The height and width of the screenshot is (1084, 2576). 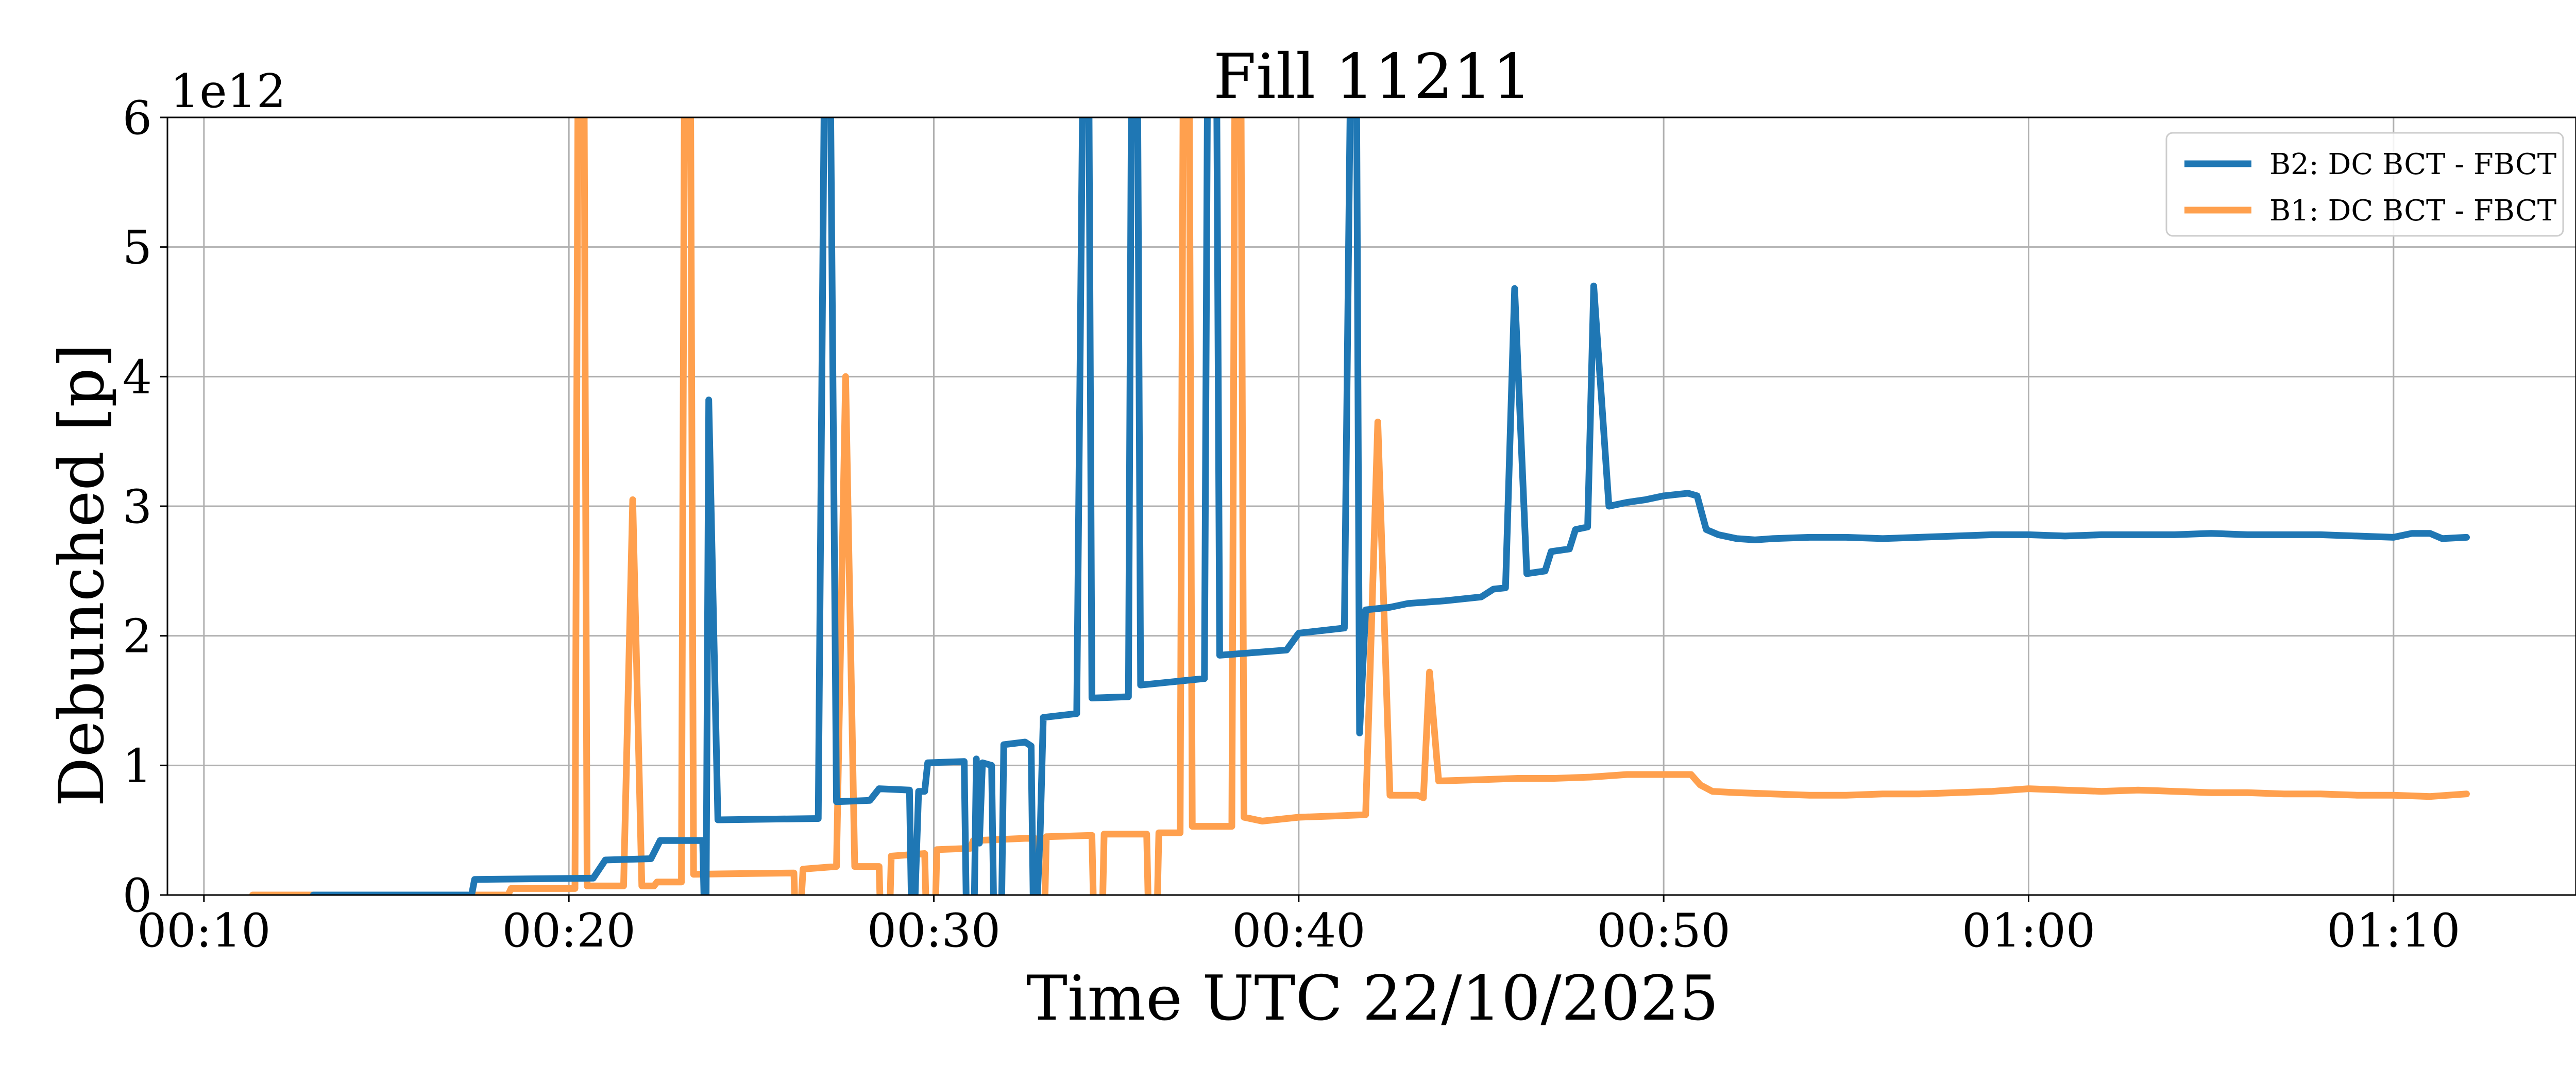 What do you see at coordinates (137, 766) in the screenshot?
I see `y-tick-label: 1` at bounding box center [137, 766].